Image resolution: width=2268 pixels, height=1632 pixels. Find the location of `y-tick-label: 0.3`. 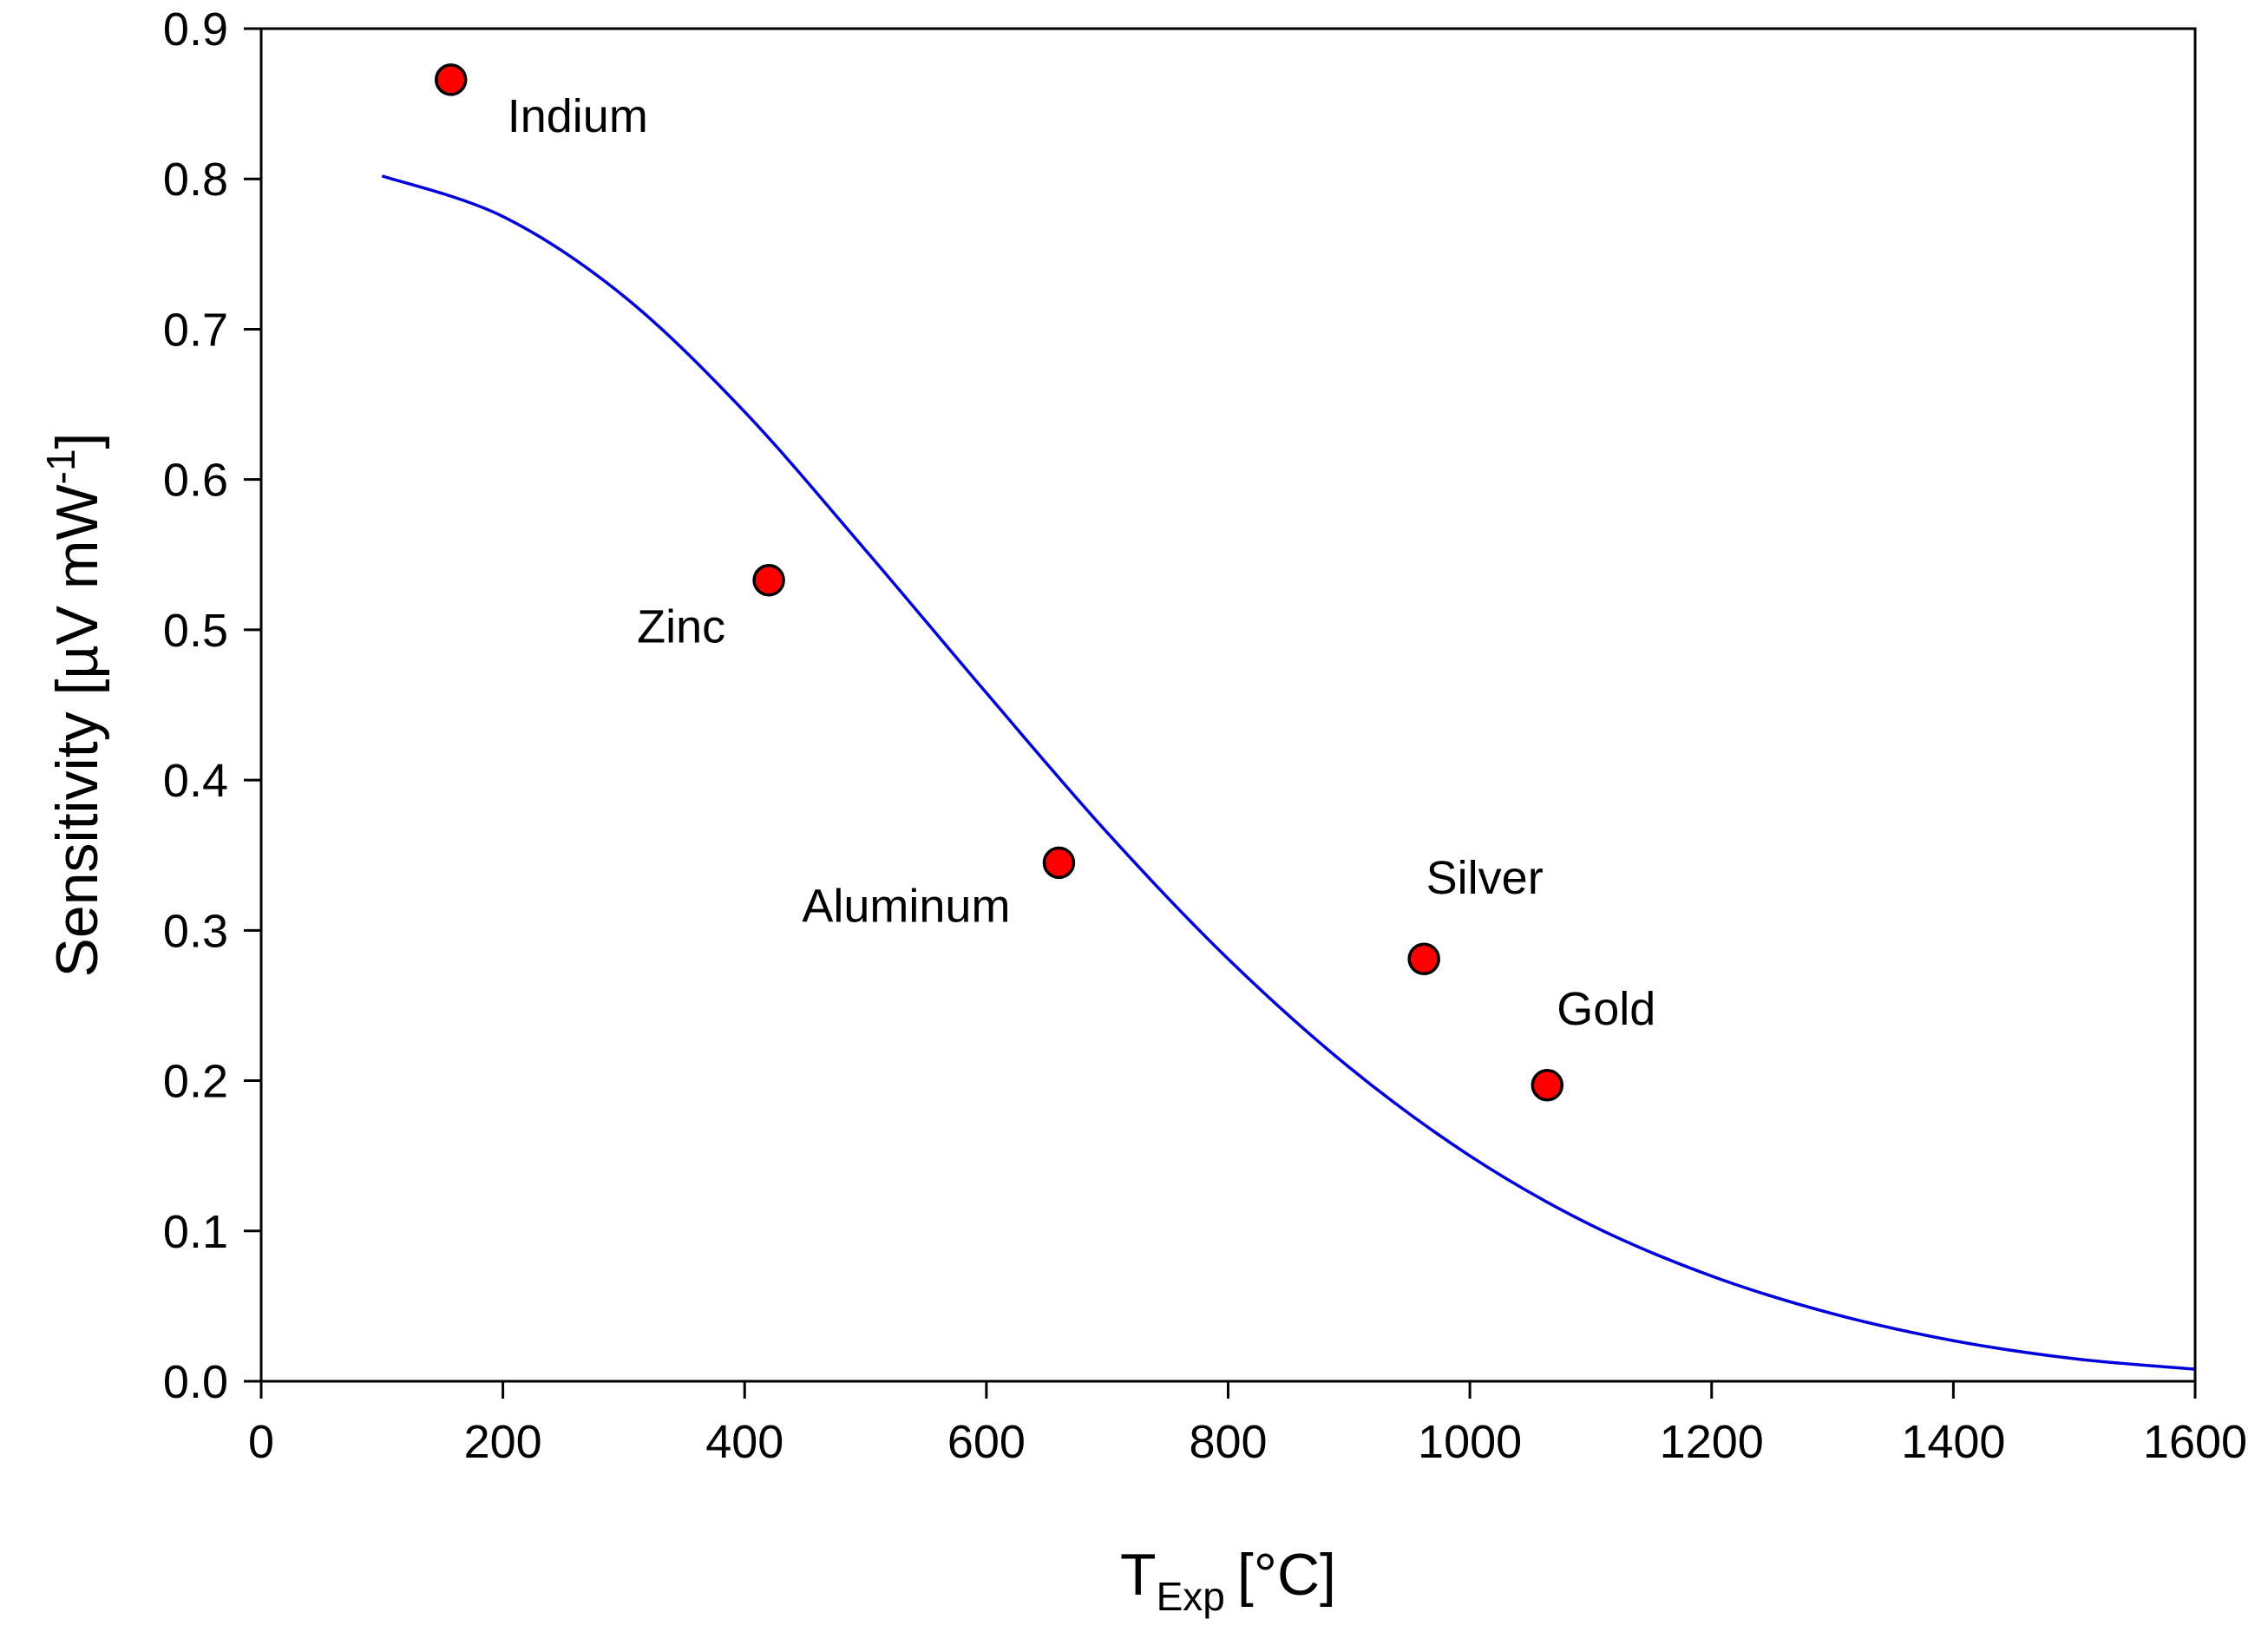

y-tick-label: 0.3 is located at coordinates (196, 931).